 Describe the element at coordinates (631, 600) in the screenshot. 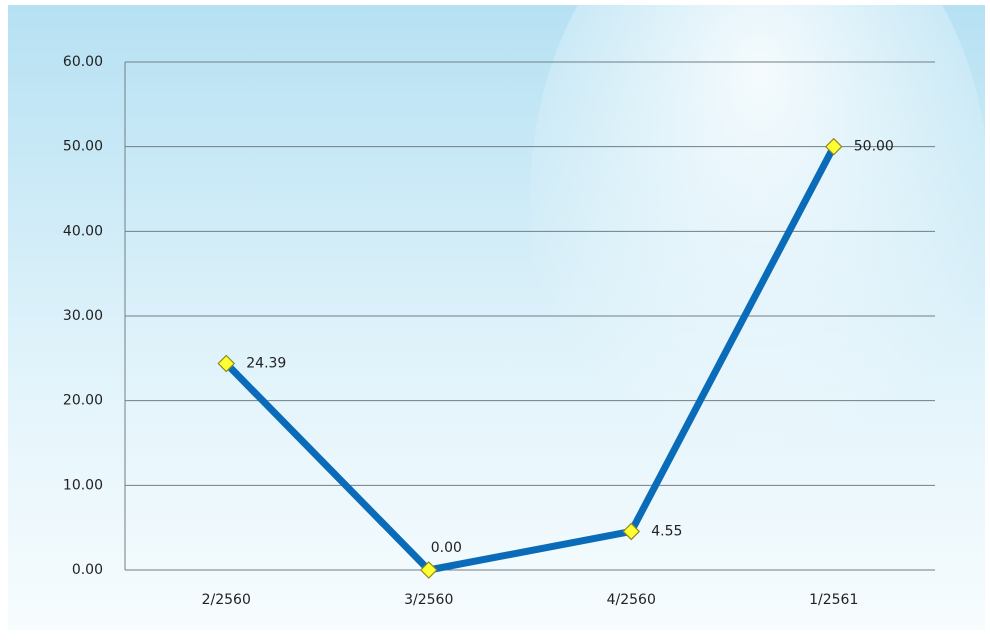

I see `x-tick-label: 4/2560` at that location.